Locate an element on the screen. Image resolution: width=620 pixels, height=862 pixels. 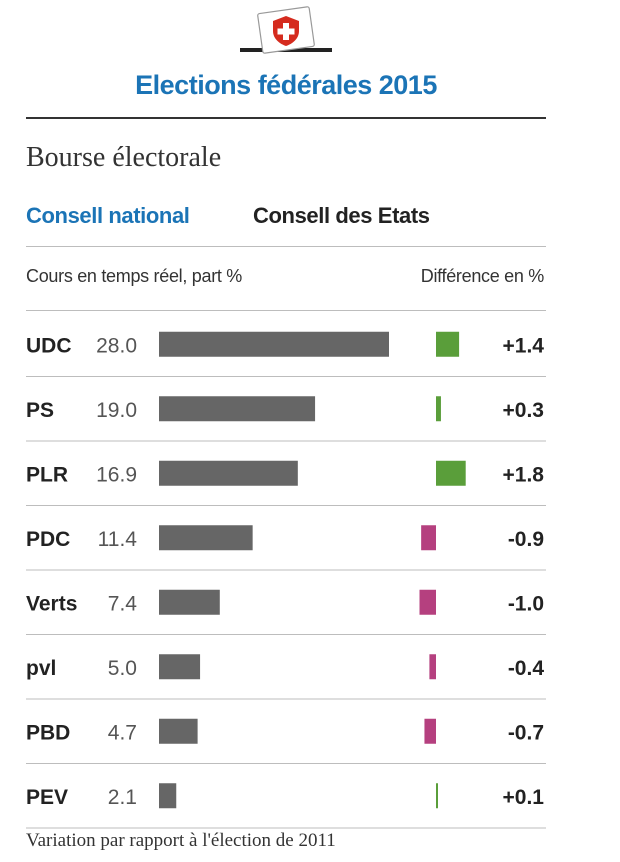
difference-value-label: -1.0 is located at coordinates (526, 603).